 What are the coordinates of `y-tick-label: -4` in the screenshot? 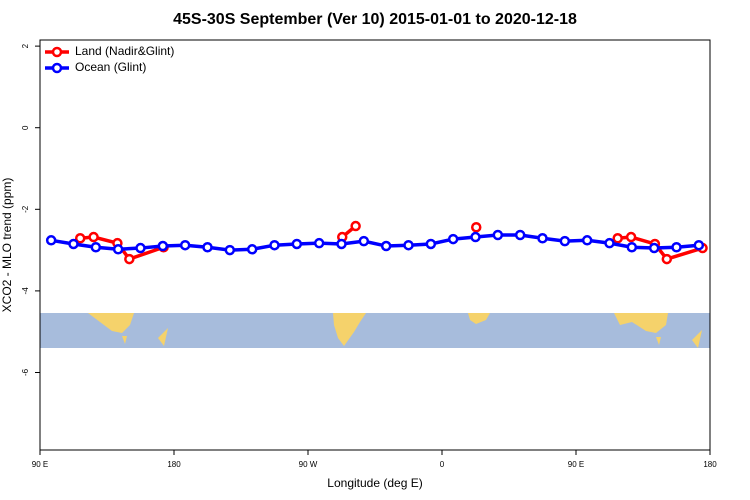 It's located at (25, 291).